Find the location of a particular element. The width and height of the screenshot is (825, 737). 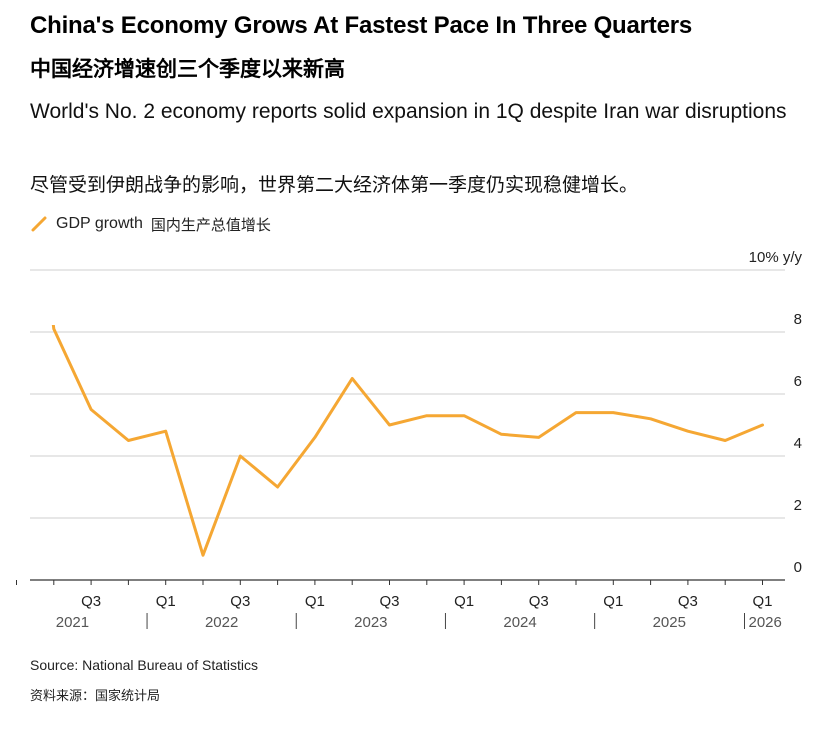

y-tick-label: 6 is located at coordinates (798, 381).